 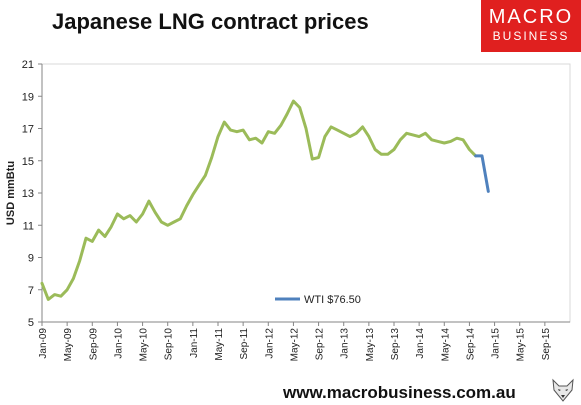 What do you see at coordinates (531, 17) in the screenshot?
I see `logo-line-1: MACRO` at bounding box center [531, 17].